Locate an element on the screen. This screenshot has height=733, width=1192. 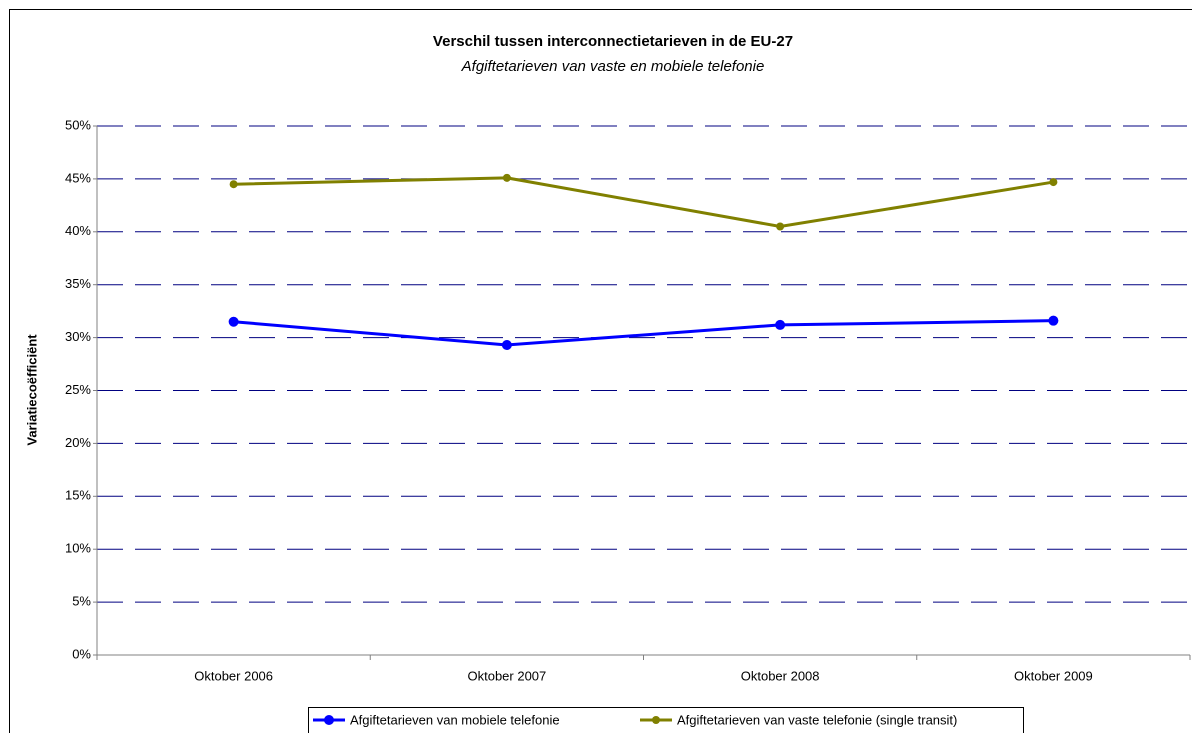
y-tick-label: 15% is located at coordinates (78, 495).